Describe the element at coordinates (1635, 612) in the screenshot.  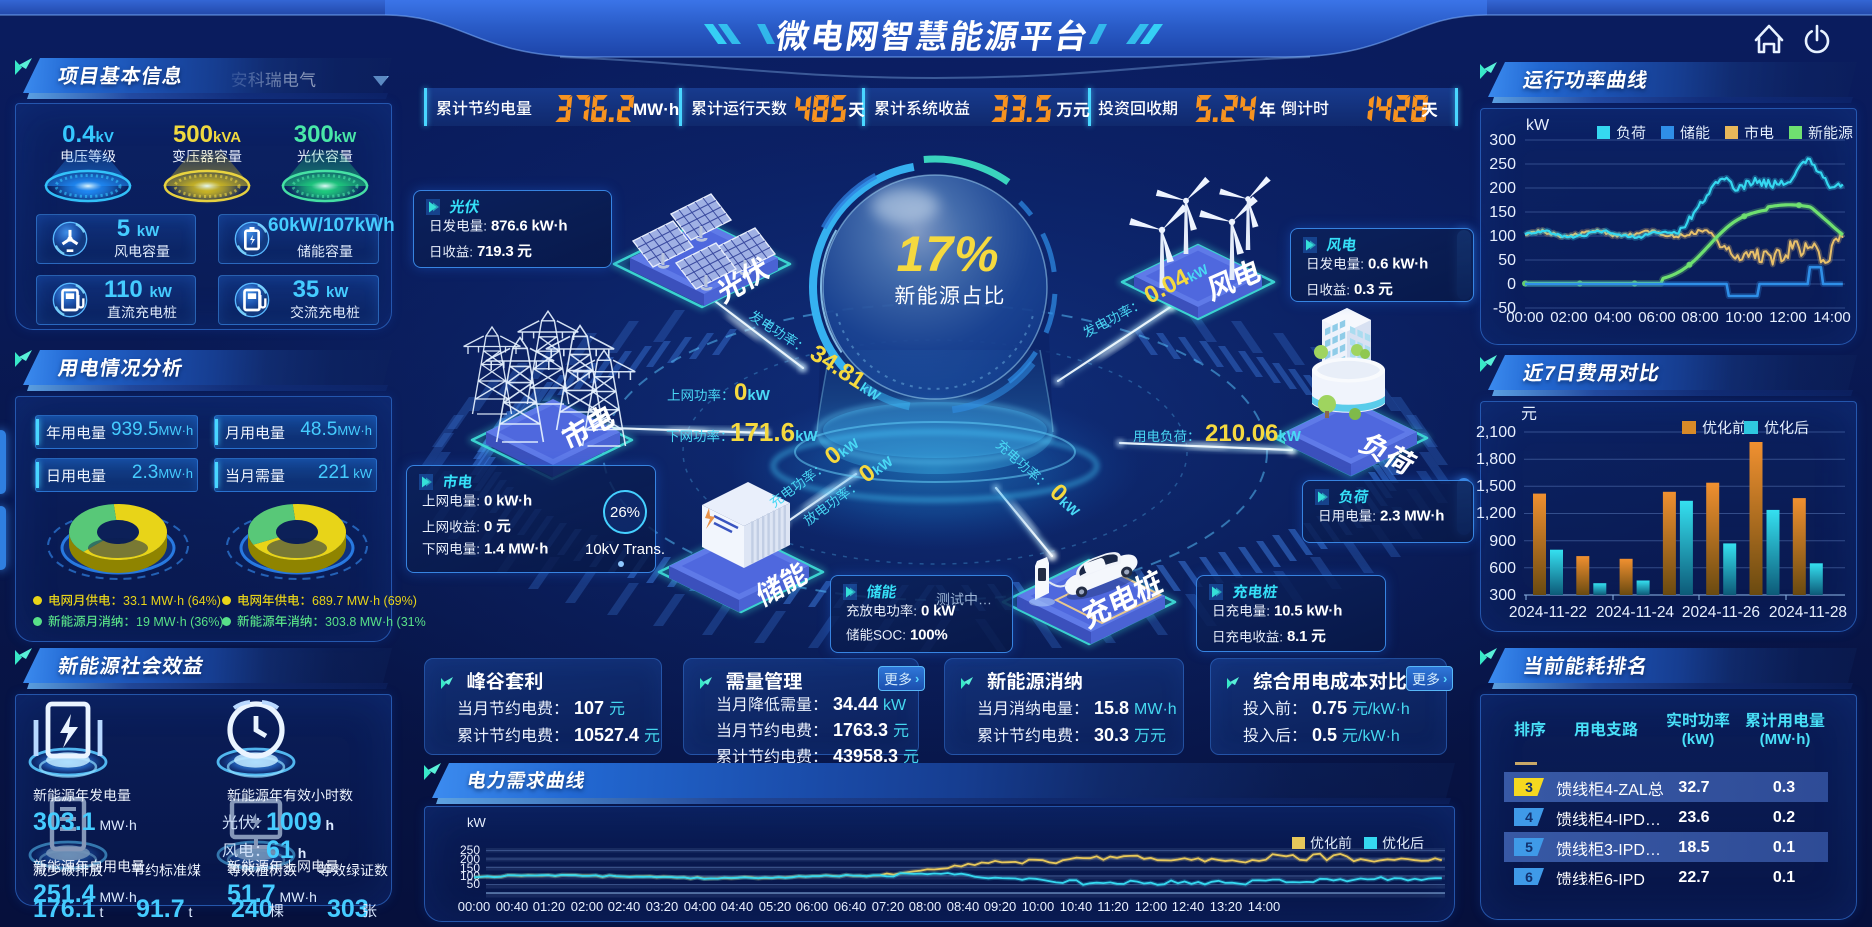
I see `svg-text: 2024-11-24` at that location.